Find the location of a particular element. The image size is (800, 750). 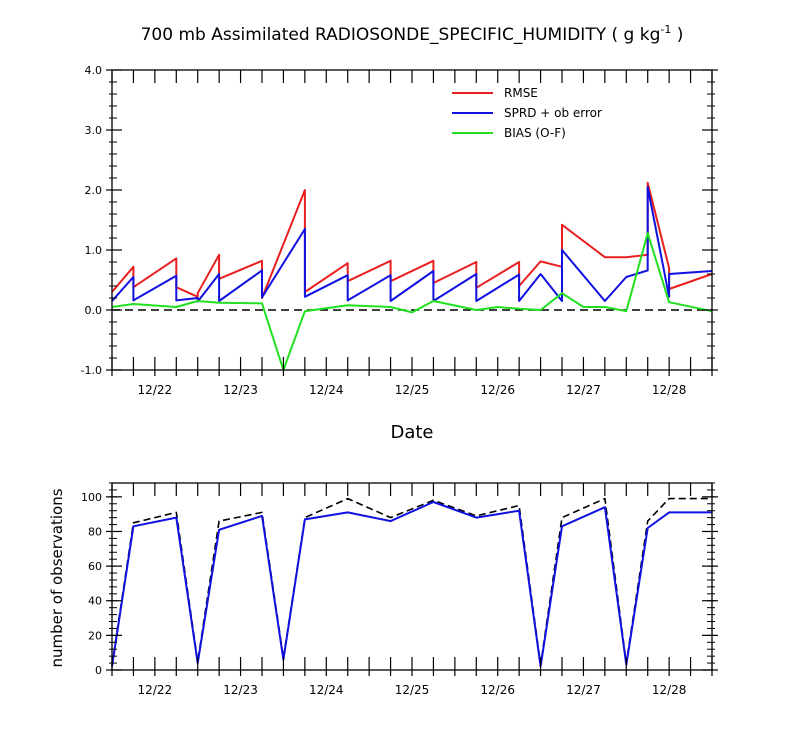

bottom-date-label-12-28: 12/28 is located at coordinates (669, 690).